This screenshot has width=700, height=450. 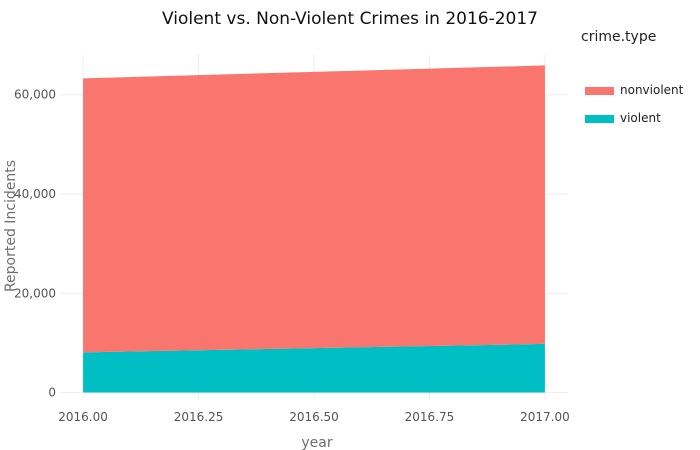 I want to click on x-axis-title: year, so click(x=316, y=442).